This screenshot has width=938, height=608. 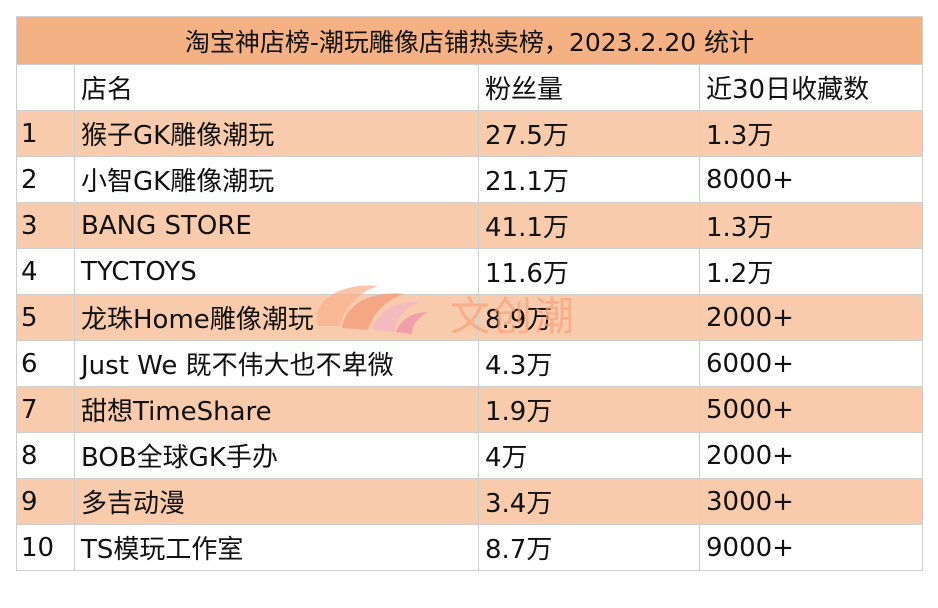 I want to click on title-row: 淘宝神店榜-潮玩雕像店铺热卖榜，2023.2.20 统计, so click(x=469, y=40).